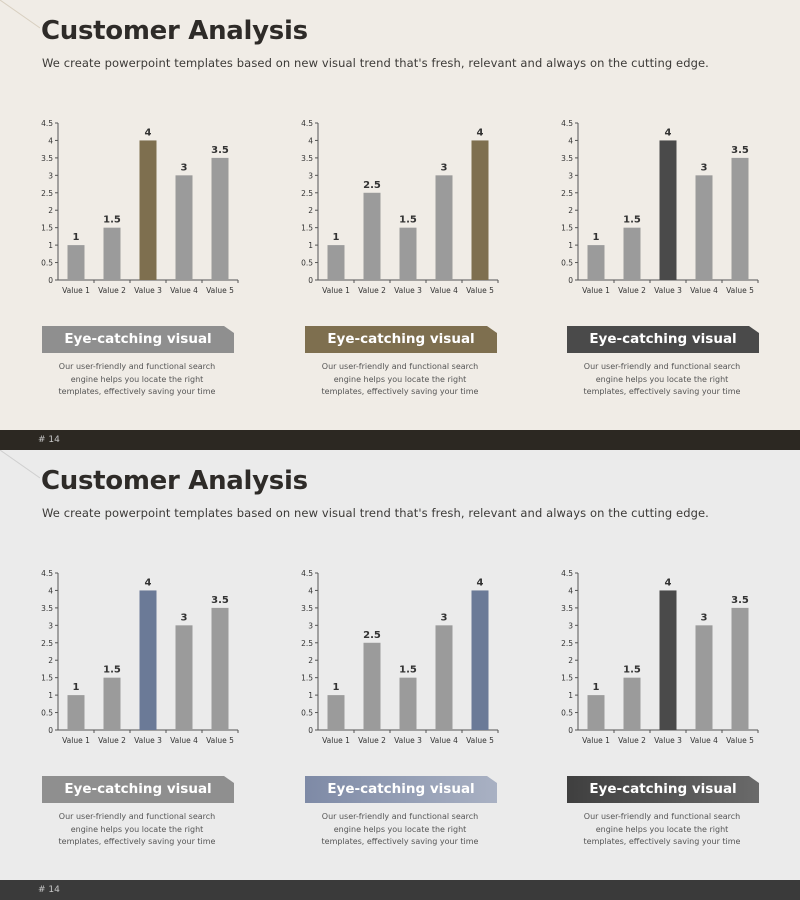  Describe the element at coordinates (372, 185) in the screenshot. I see `data-label: 2.5` at that location.